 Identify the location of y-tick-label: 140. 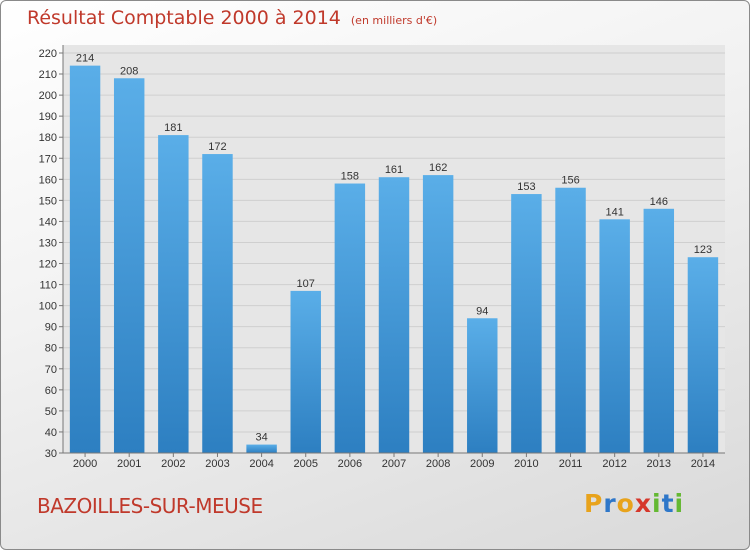
(48, 222).